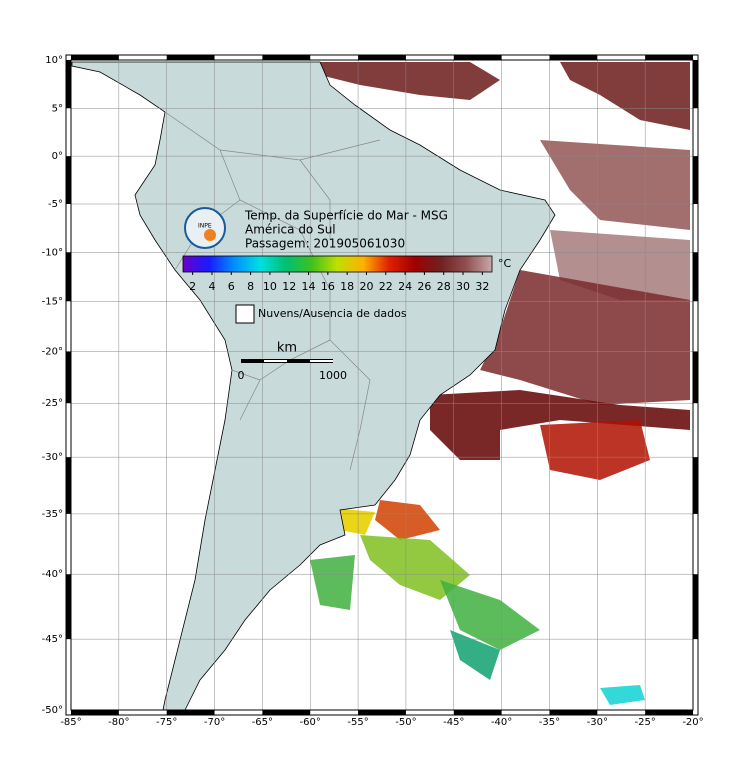  What do you see at coordinates (262, 722) in the screenshot?
I see `x-tick-label: -65°` at bounding box center [262, 722].